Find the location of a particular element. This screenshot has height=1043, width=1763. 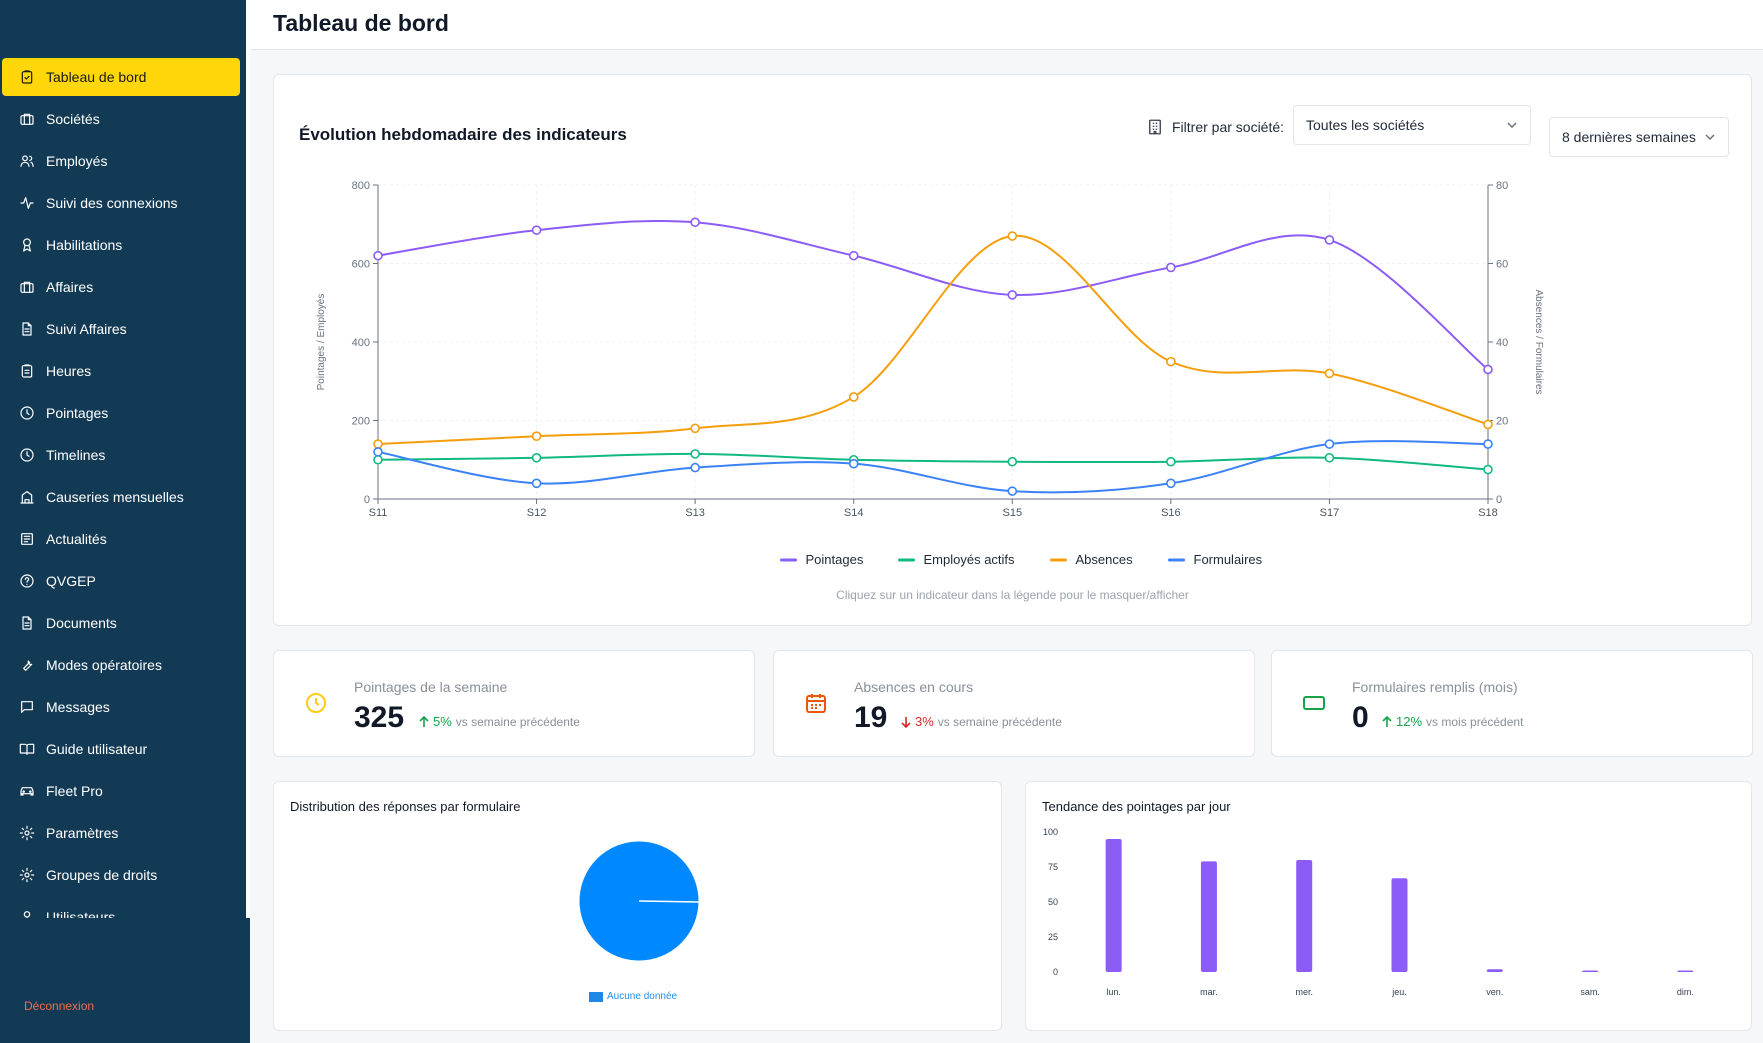

legend-item: Pointages is located at coordinates (822, 559).